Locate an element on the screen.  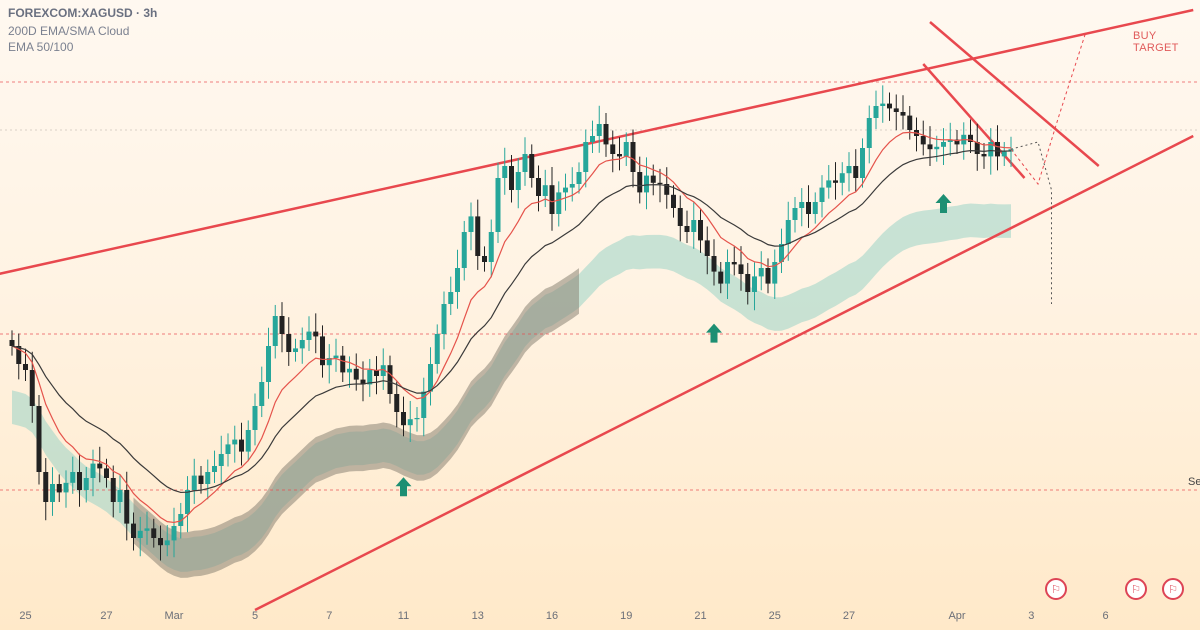
indicator-cloud-label: 200D EMA/SMA Cloud is located at coordinates (69, 31).